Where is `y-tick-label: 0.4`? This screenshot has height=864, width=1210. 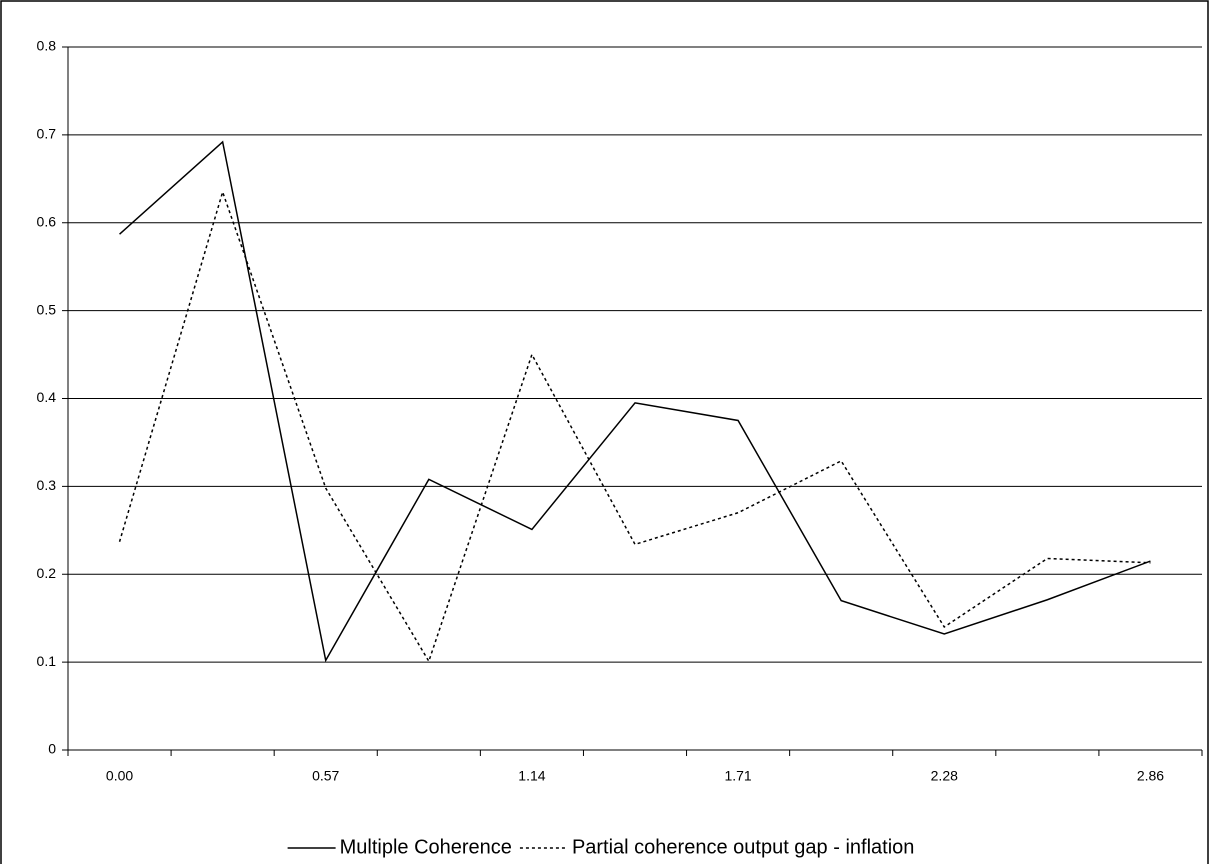
y-tick-label: 0.4 is located at coordinates (47, 397).